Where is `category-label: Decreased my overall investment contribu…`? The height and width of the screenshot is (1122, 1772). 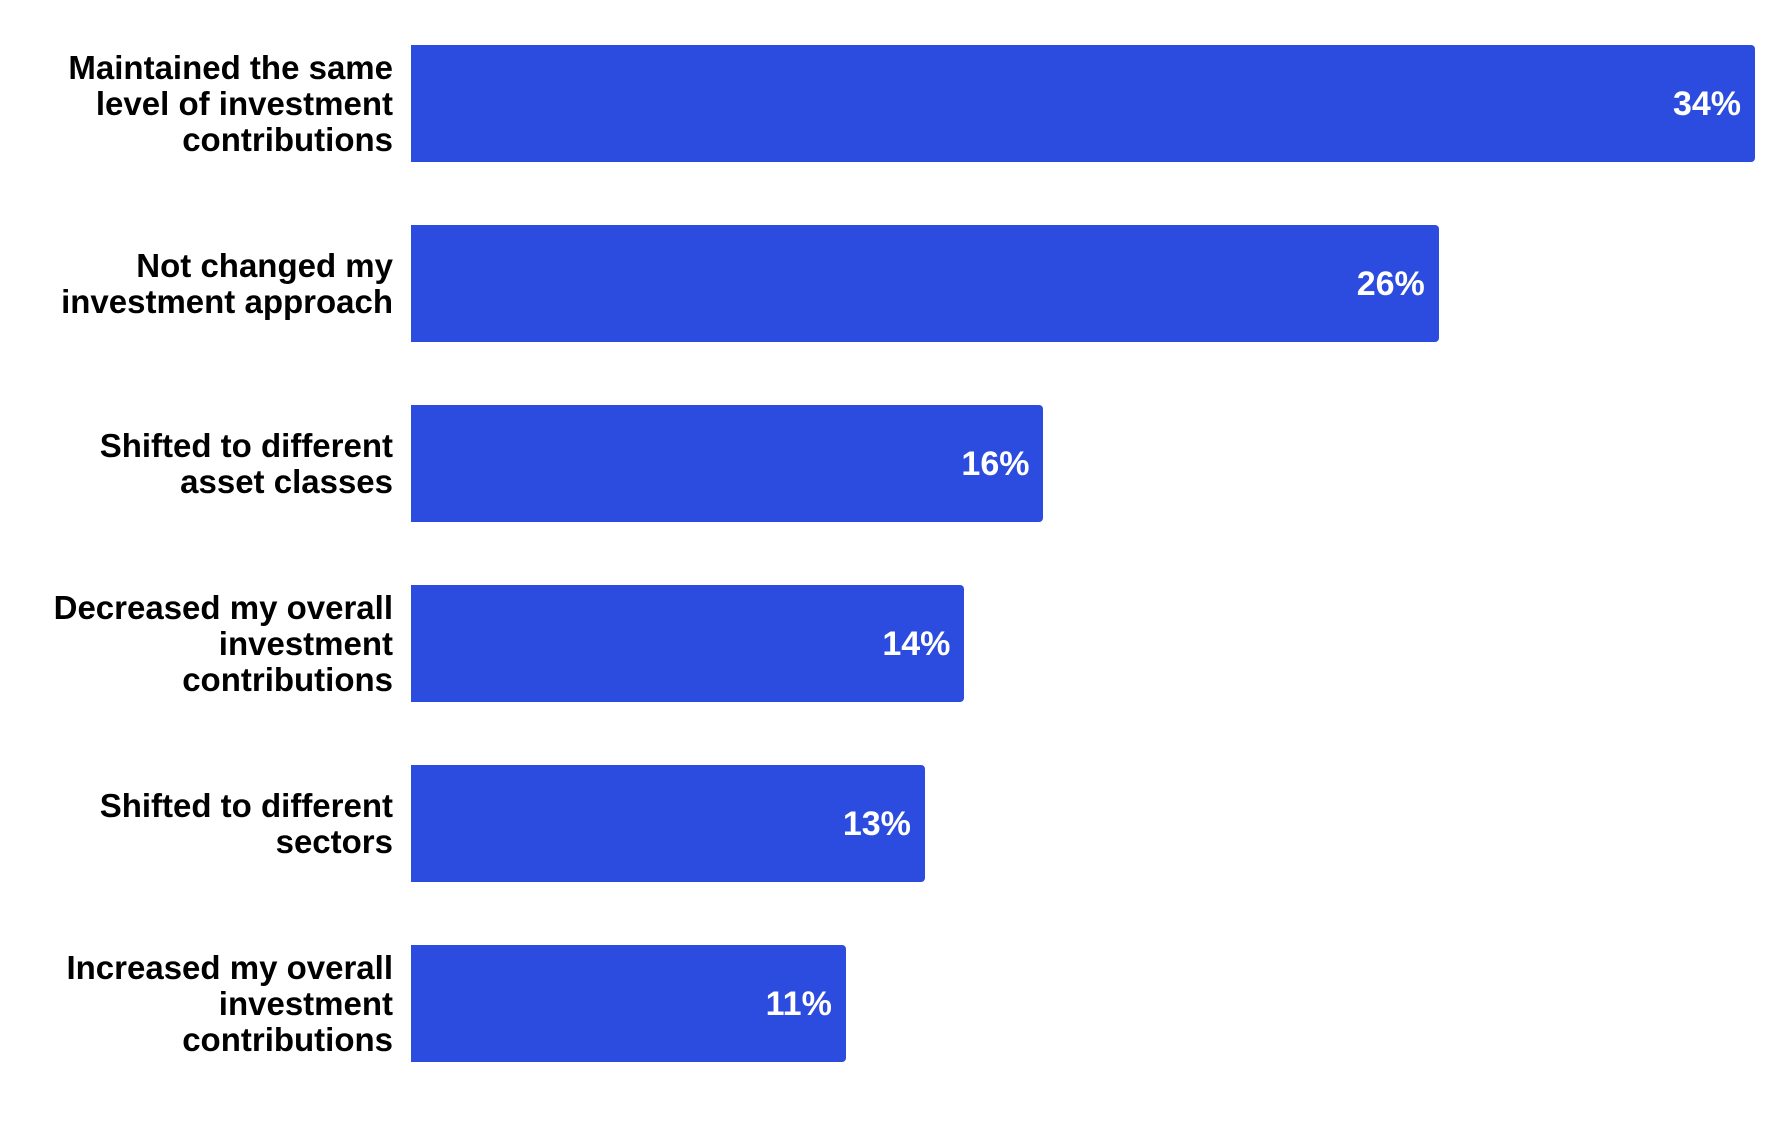 category-label: Decreased my overall investment contribu… is located at coordinates (223, 643).